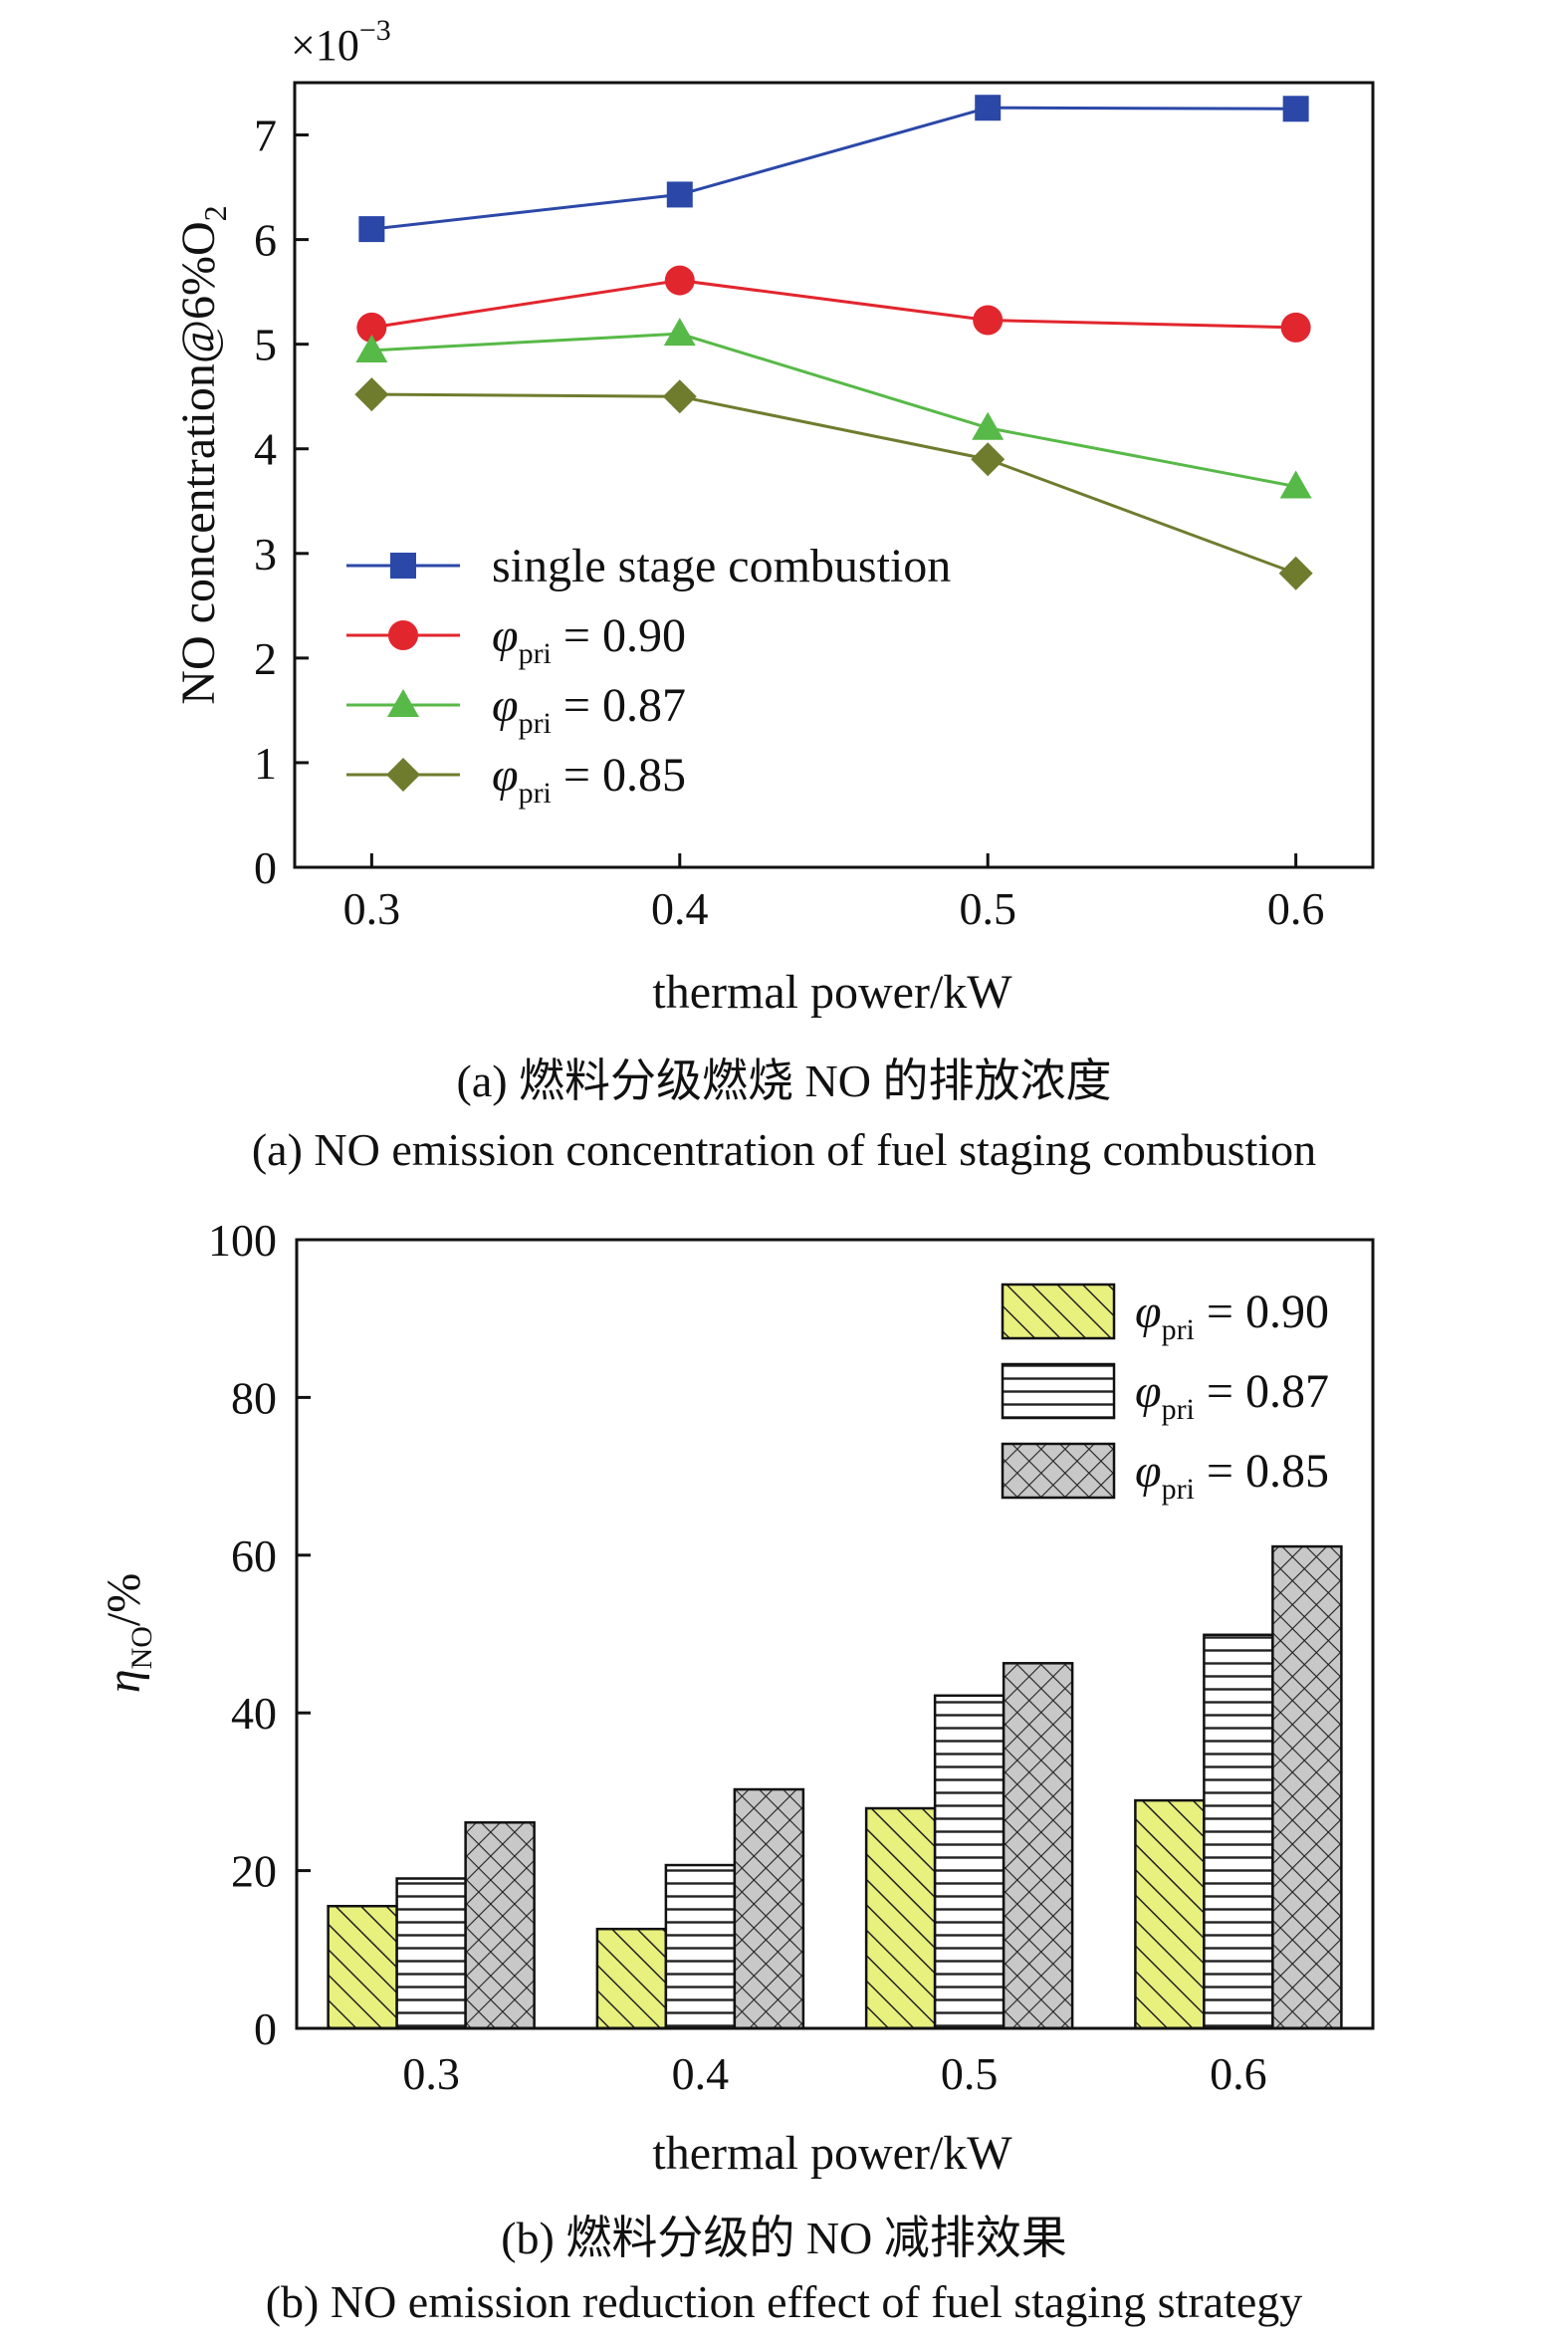 This screenshot has height=2344, width=1568. I want to click on chart-b-y-tick-label: 60, so click(254, 1555).